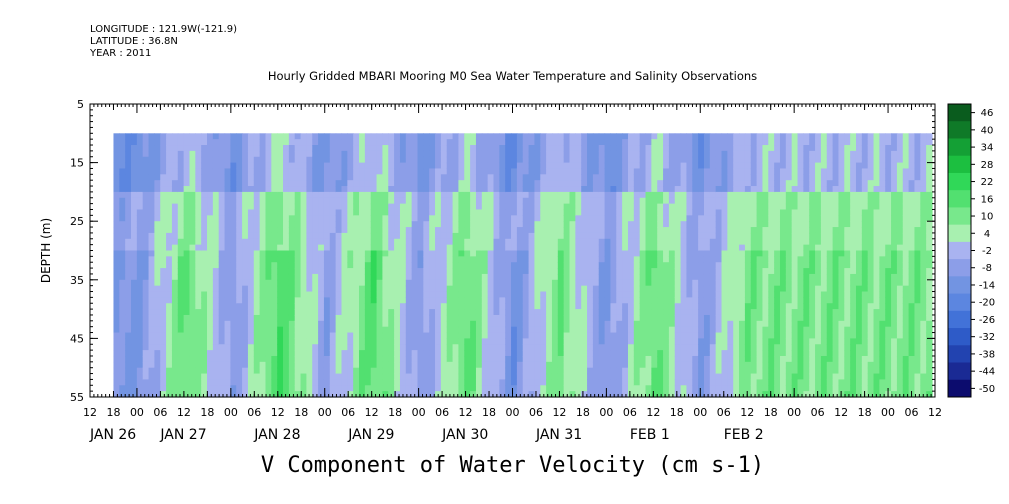 The height and width of the screenshot is (504, 1009). What do you see at coordinates (80, 104) in the screenshot?
I see `y-tick-label: 5` at bounding box center [80, 104].